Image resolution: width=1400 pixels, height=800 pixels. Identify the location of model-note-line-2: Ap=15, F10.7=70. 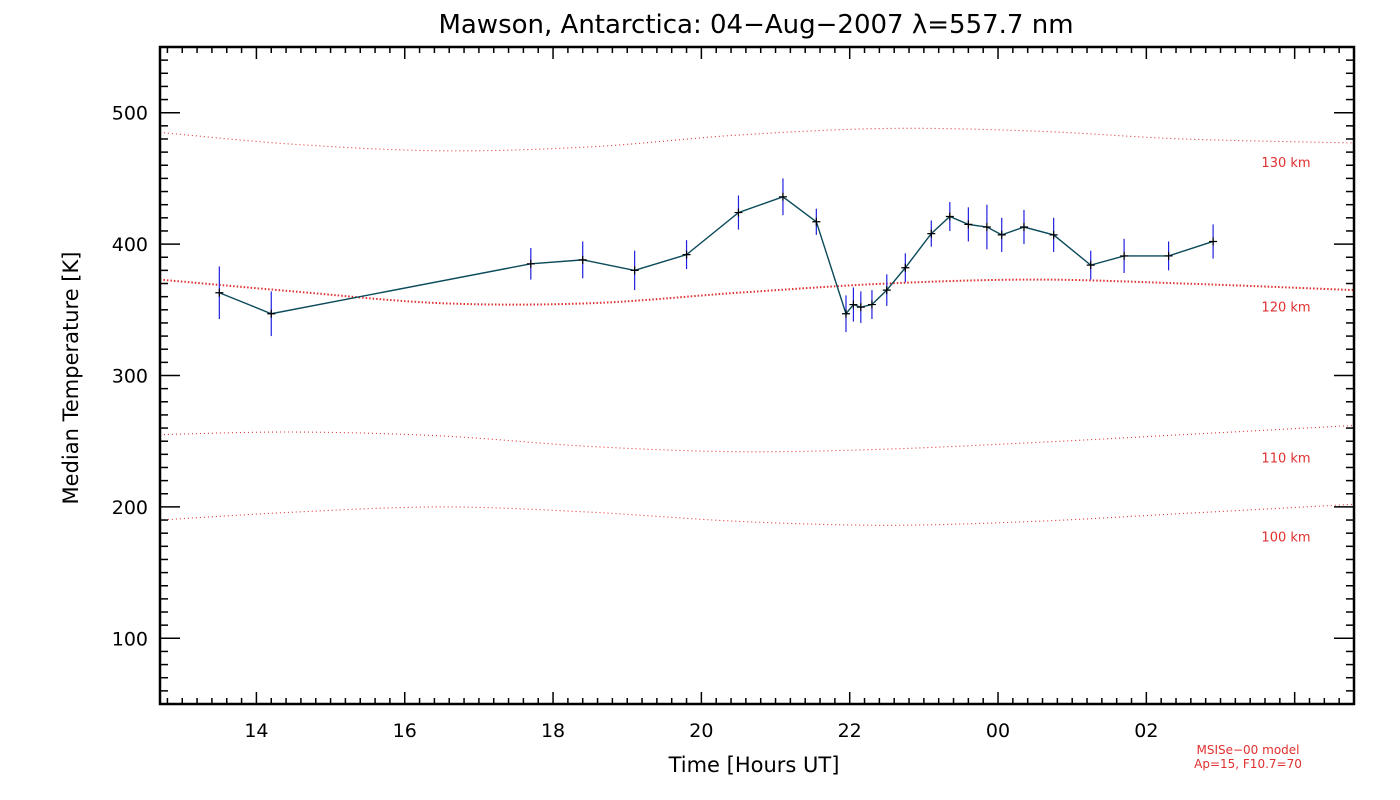
(1248, 764).